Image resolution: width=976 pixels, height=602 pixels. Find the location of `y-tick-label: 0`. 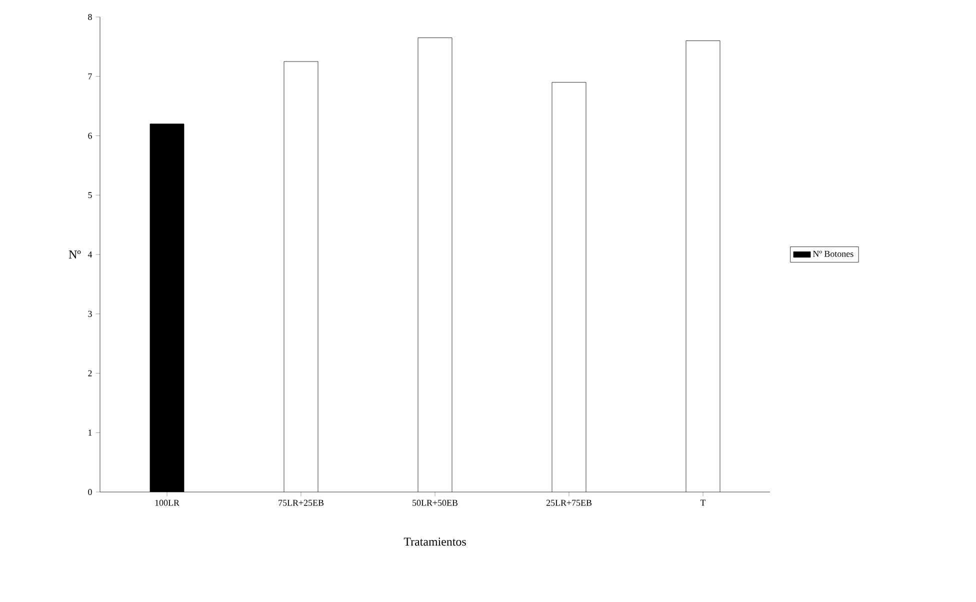

y-tick-label: 0 is located at coordinates (90, 492).